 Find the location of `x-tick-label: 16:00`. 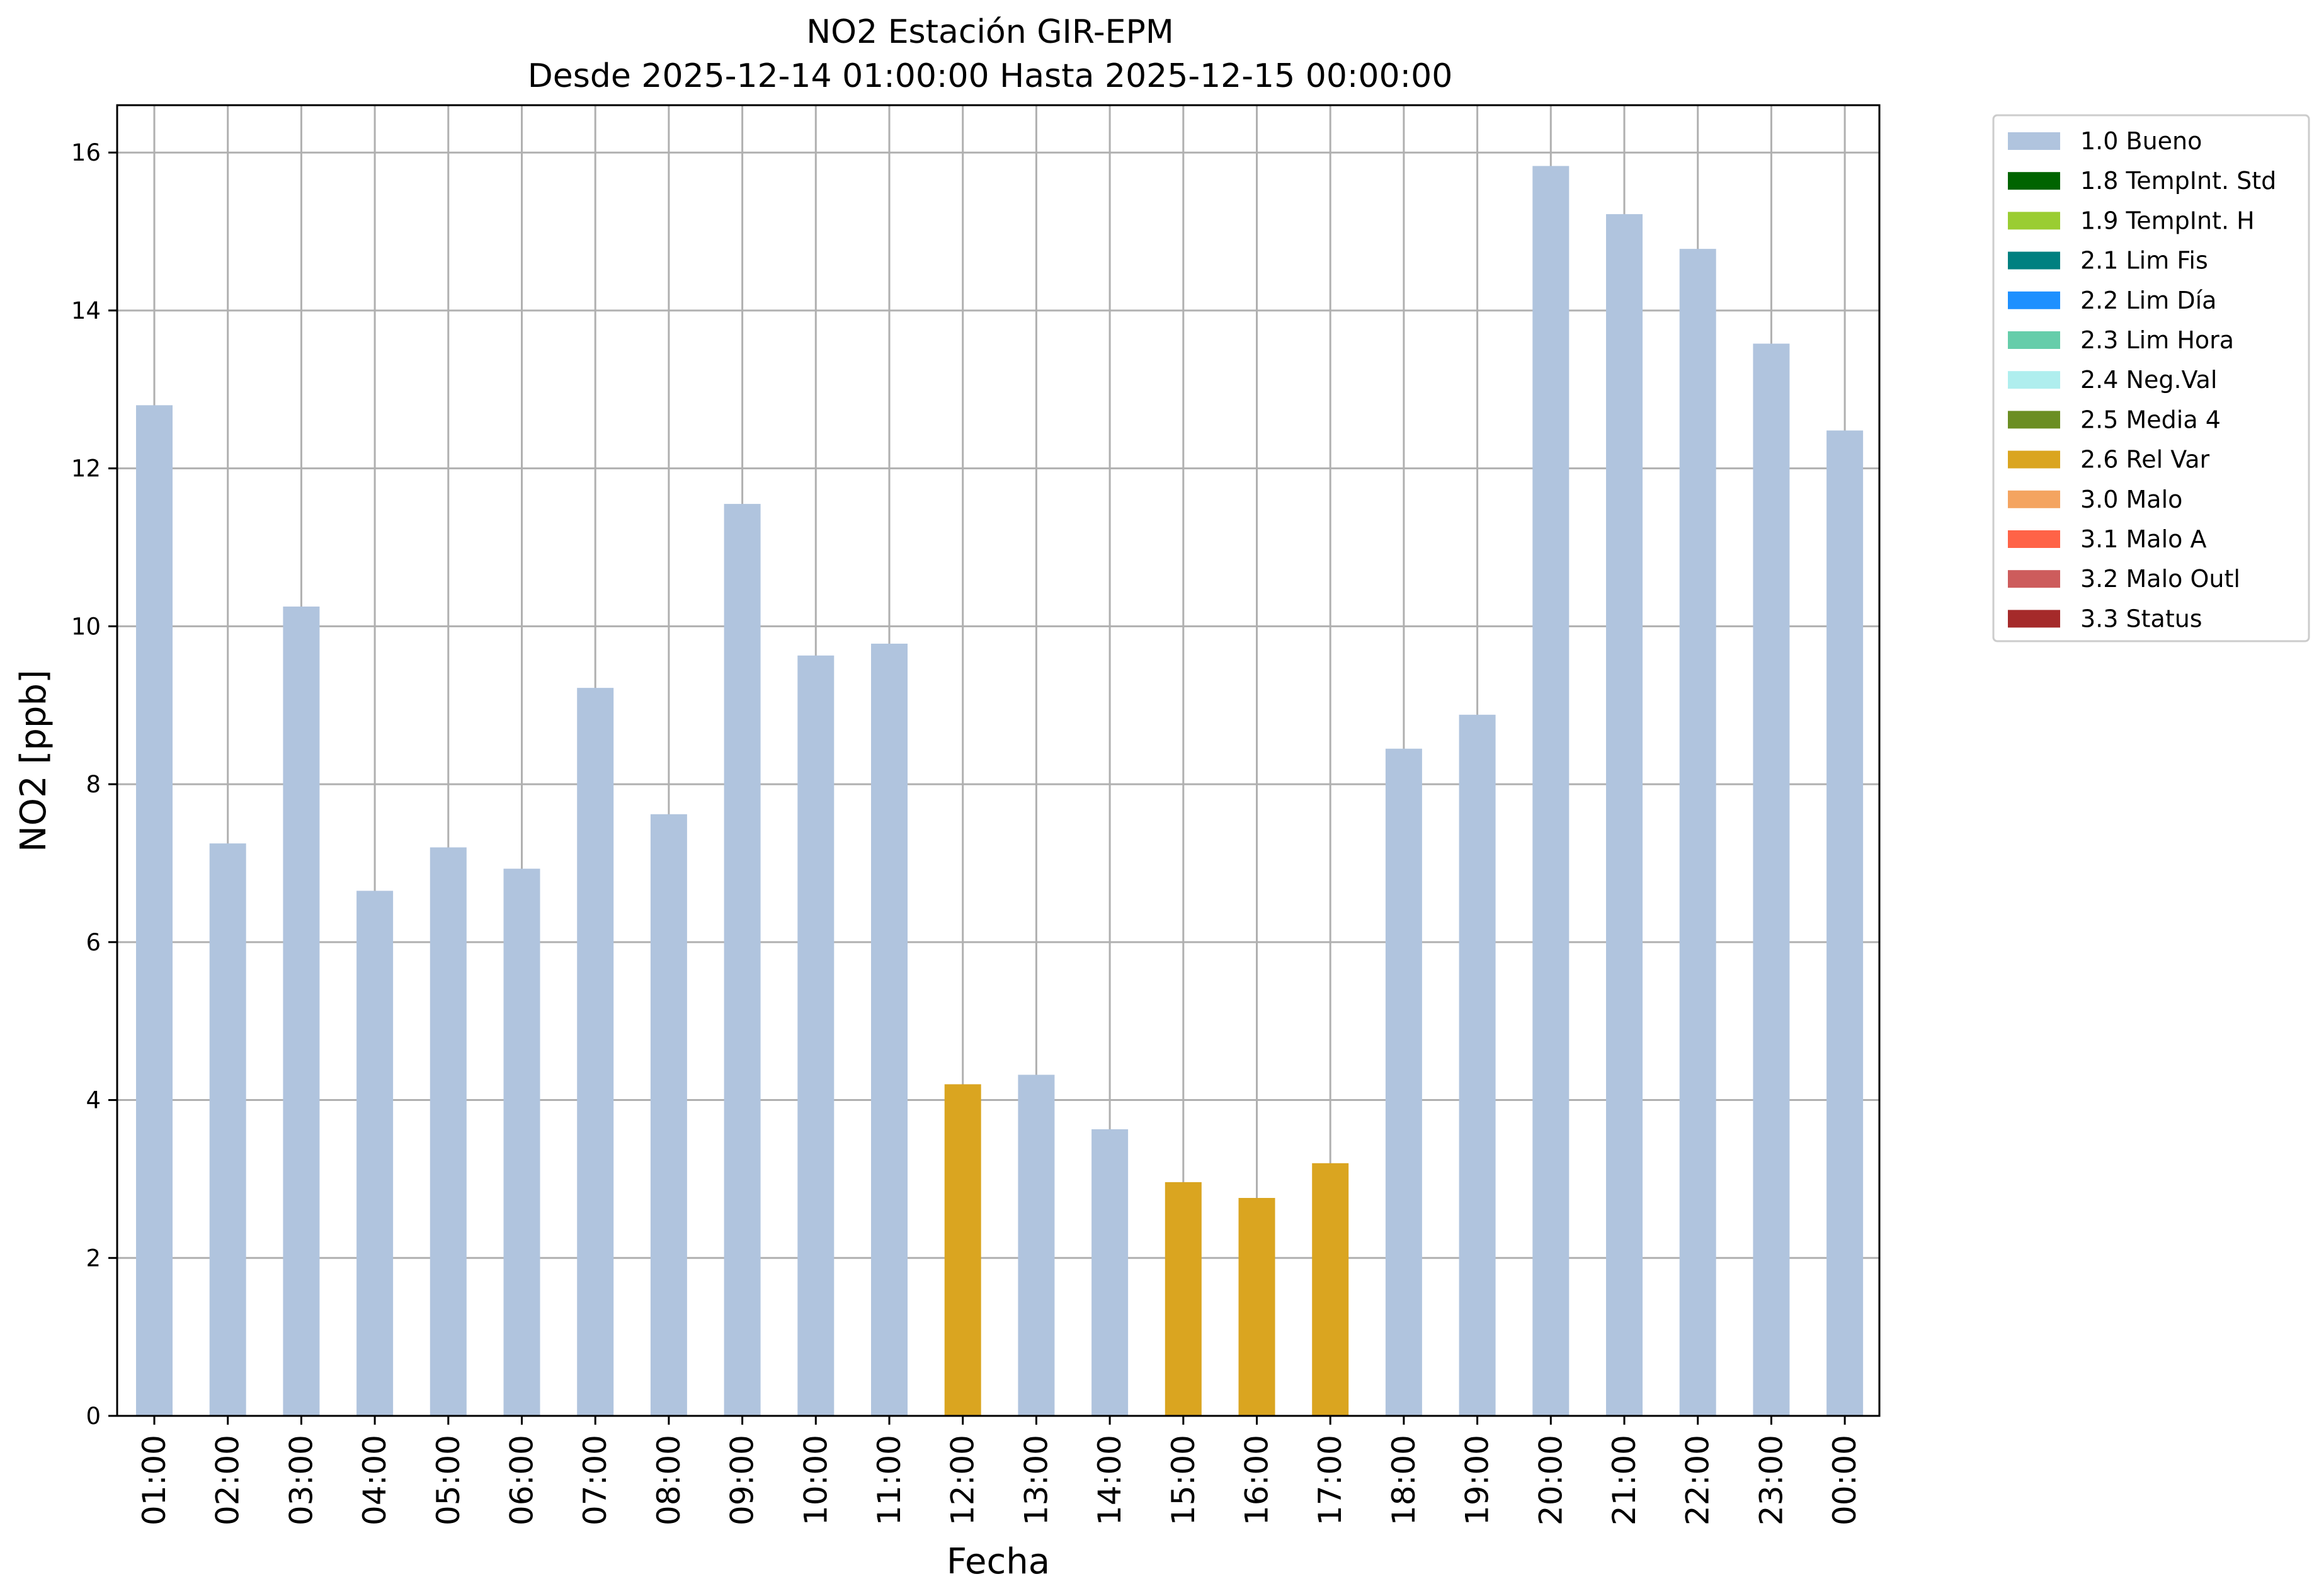

x-tick-label: 16:00 is located at coordinates (1257, 1480).